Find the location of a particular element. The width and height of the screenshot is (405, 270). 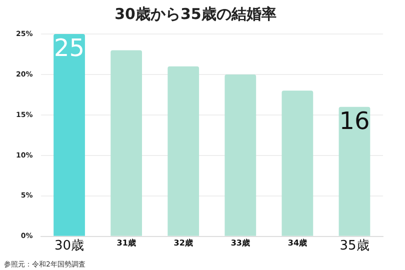

x-tick-label: 35歳 is located at coordinates (355, 246).